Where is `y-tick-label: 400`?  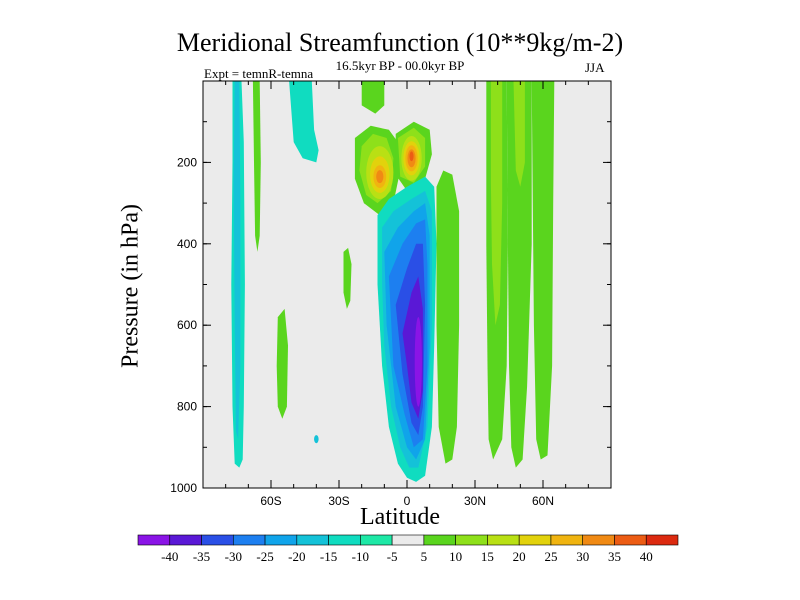 y-tick-label: 400 is located at coordinates (187, 244).